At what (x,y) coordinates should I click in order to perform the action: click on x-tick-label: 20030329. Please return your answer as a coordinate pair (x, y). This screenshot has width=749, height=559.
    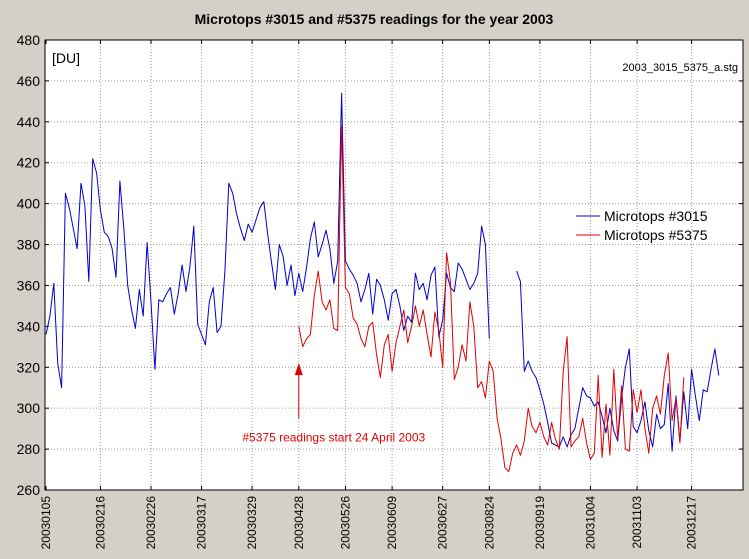
    Looking at the image, I should click on (252, 523).